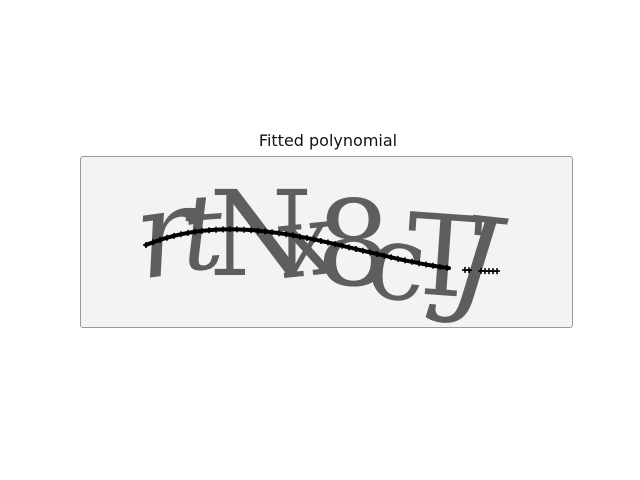 The image size is (640, 480). I want to click on captcha-glyph-T: T, so click(444, 257).